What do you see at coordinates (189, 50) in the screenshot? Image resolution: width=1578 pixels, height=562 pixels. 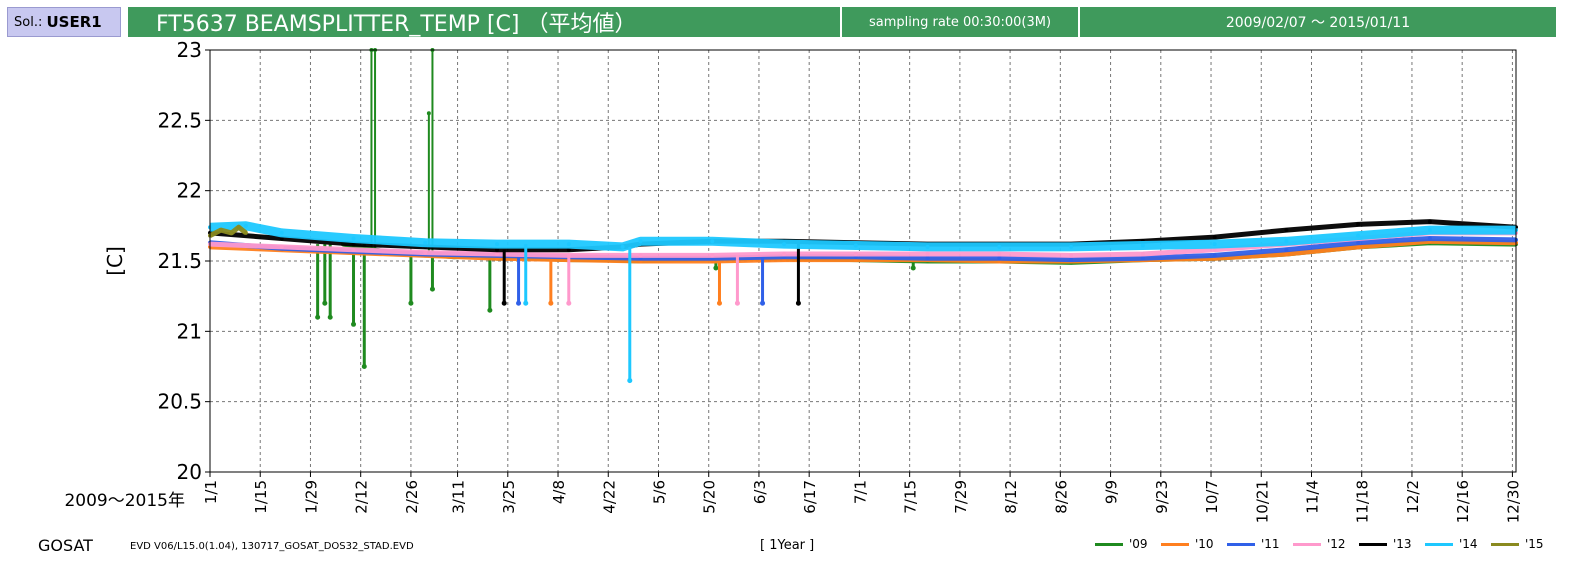 I see `y-tick-label: 23` at bounding box center [189, 50].